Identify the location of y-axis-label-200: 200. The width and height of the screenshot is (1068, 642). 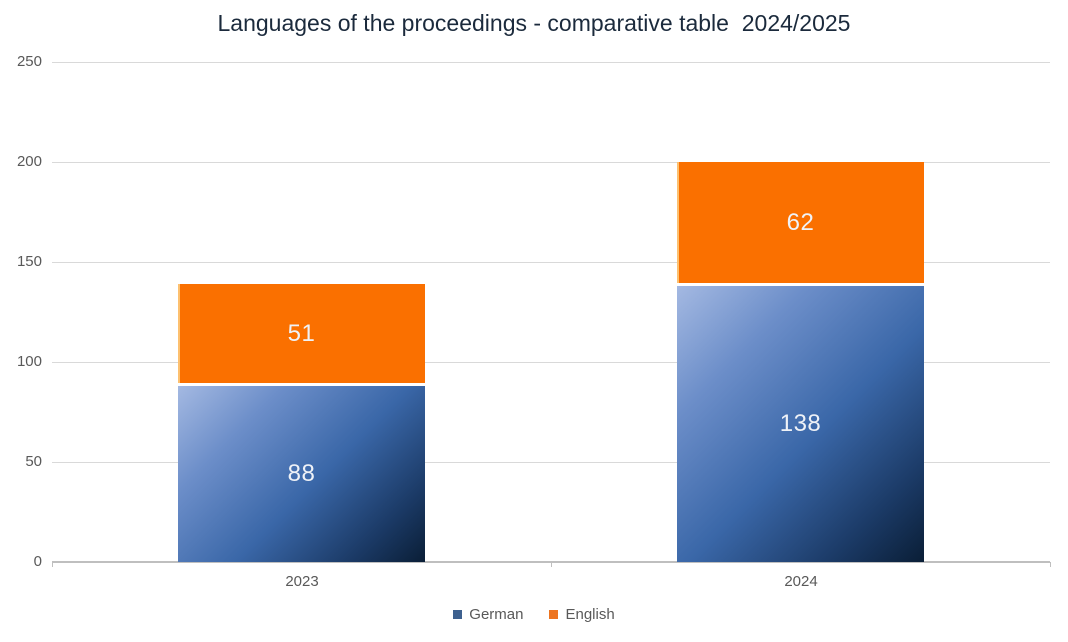
(29, 161).